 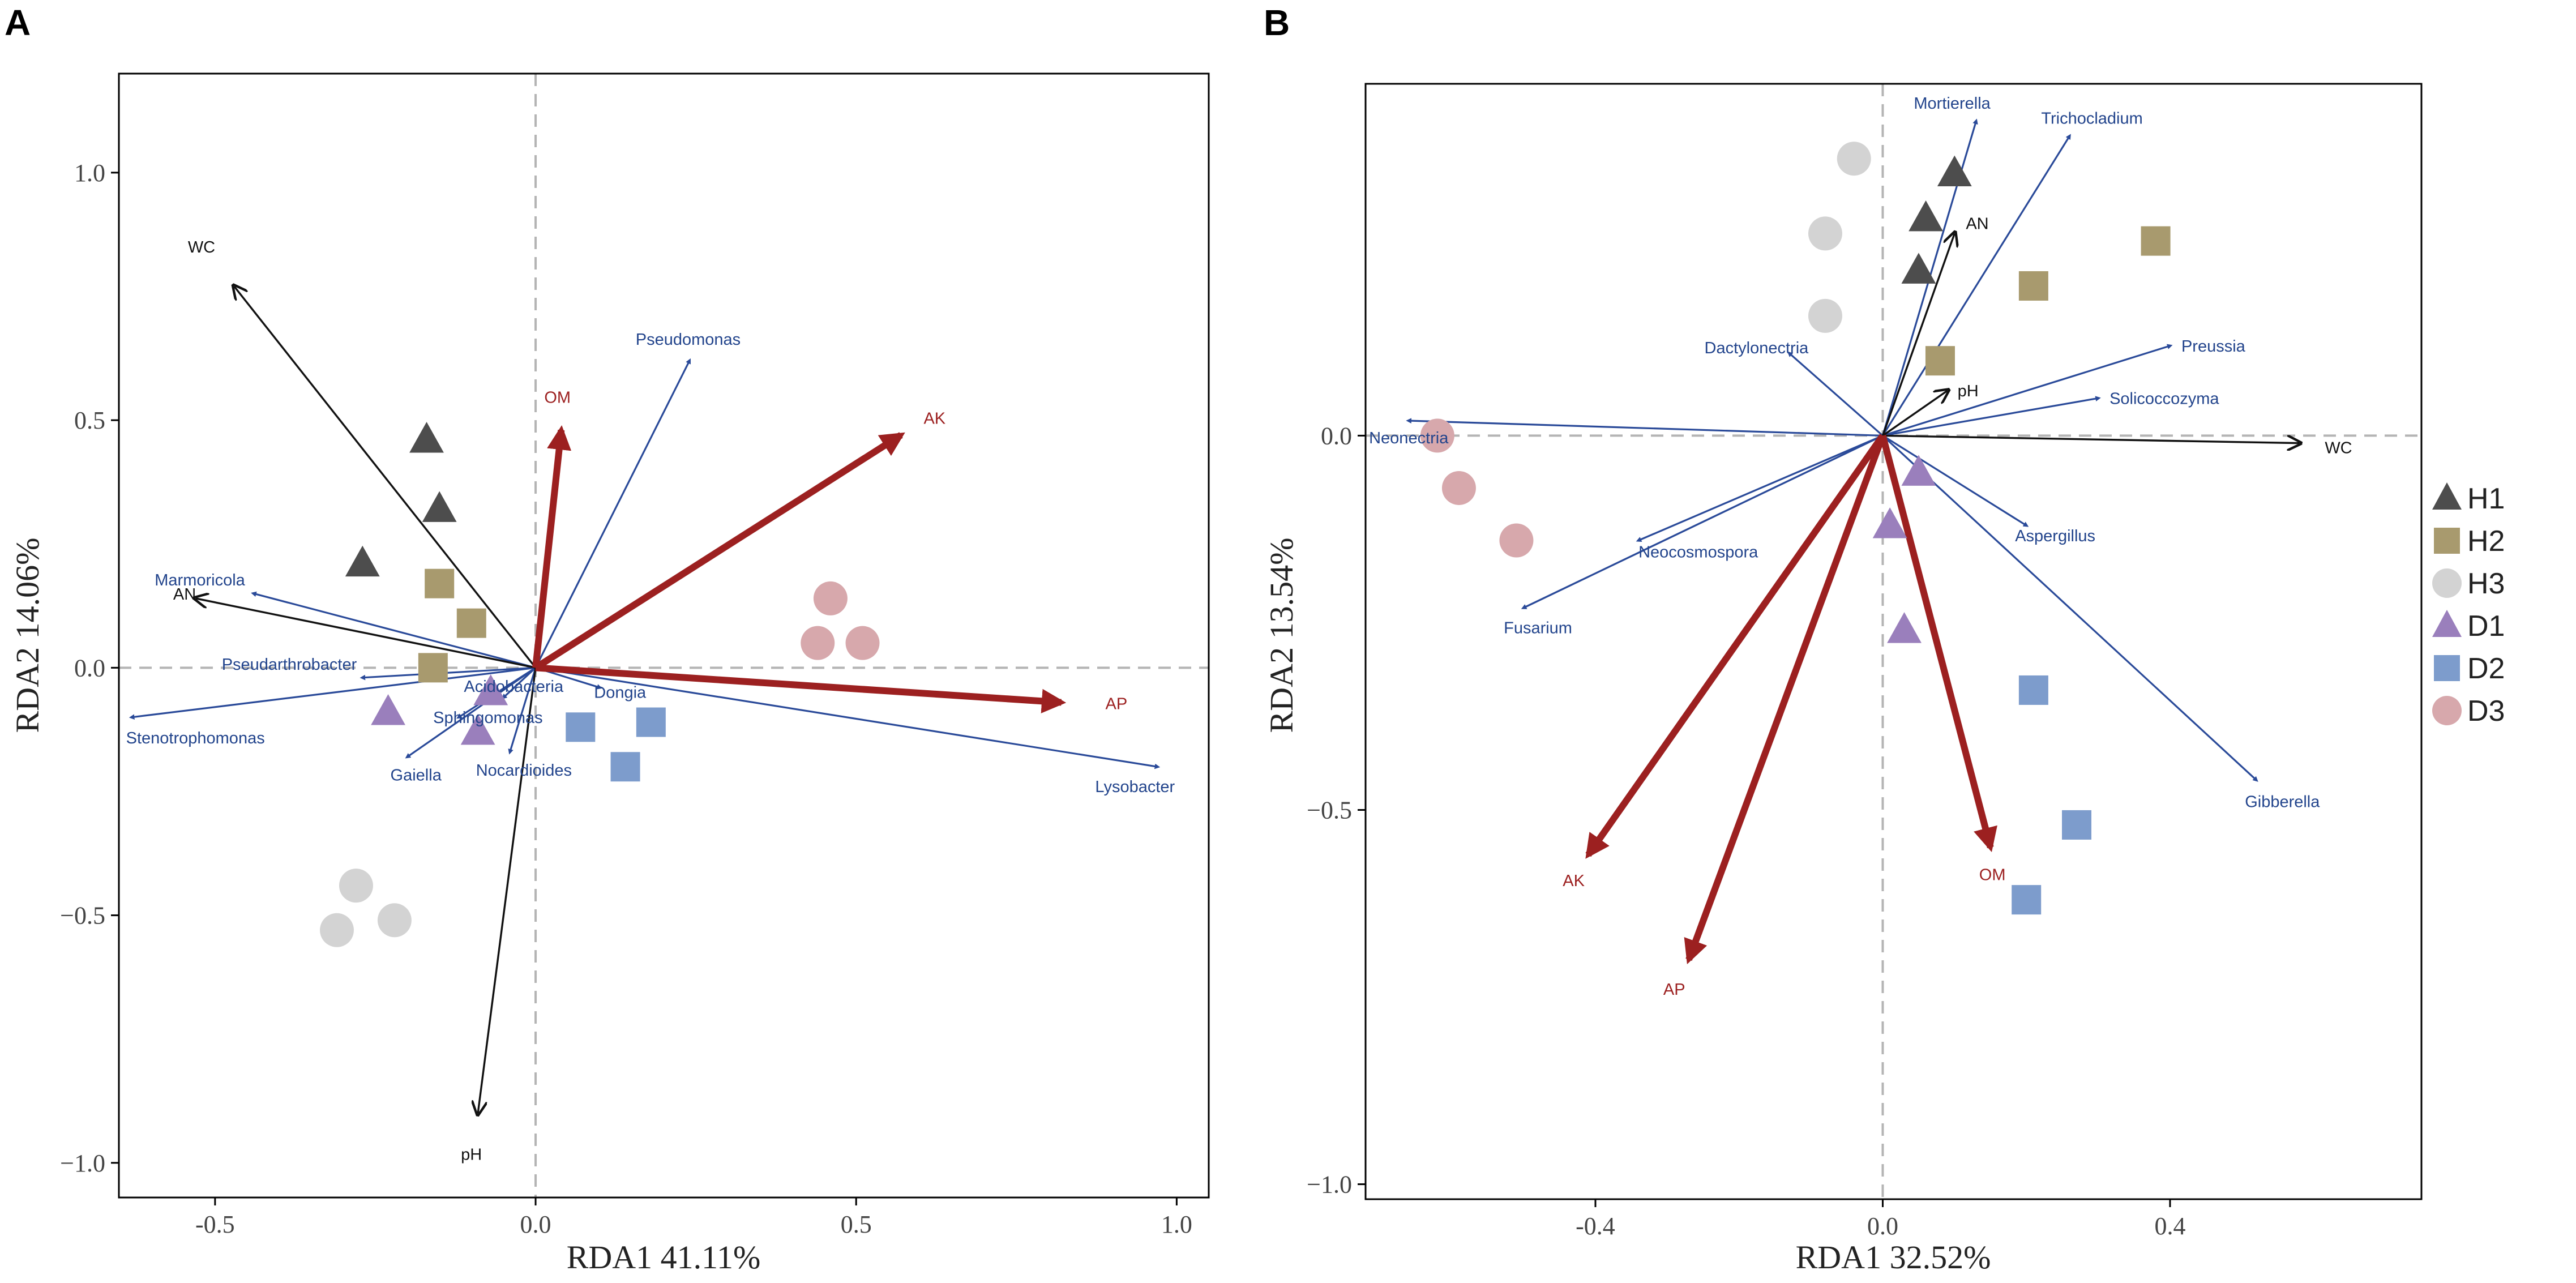 What do you see at coordinates (89, 173) in the screenshot?
I see `panel-a-y-tick-label: 1.0` at bounding box center [89, 173].